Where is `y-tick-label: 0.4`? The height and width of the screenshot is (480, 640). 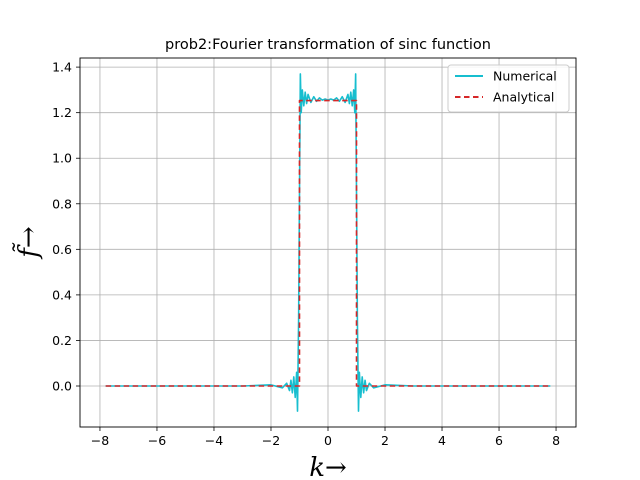 y-tick-label: 0.4 is located at coordinates (62, 294).